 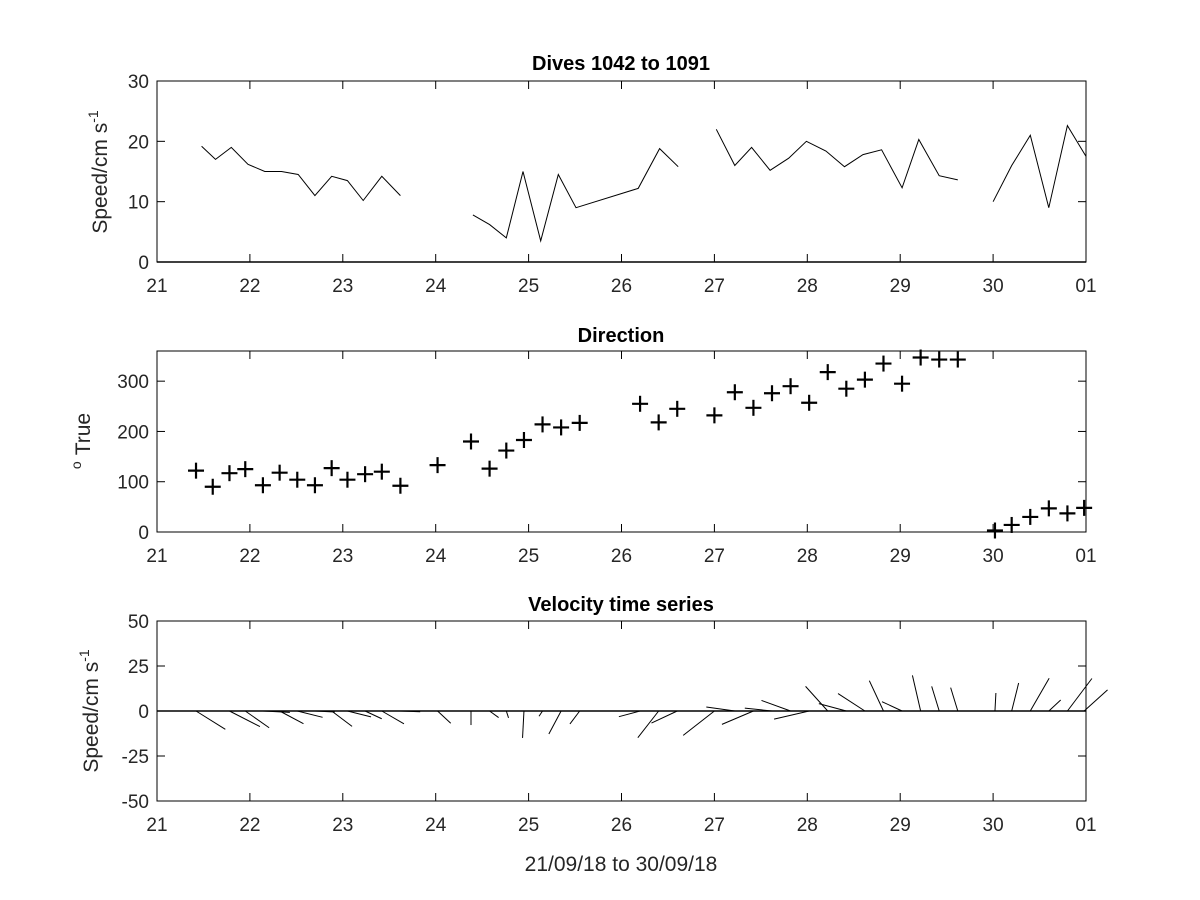 I want to click on y-tick-label: -50, so click(x=135, y=802).